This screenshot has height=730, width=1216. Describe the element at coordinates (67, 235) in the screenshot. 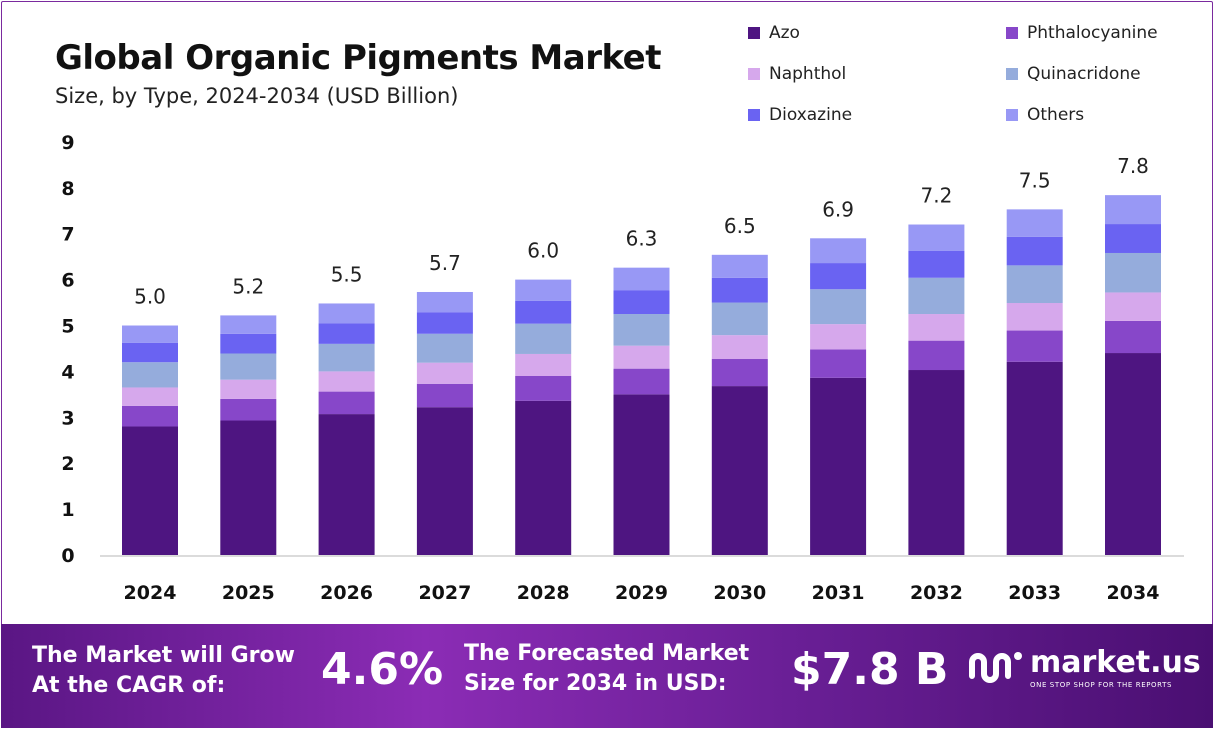

I see `y-tick-label: 7` at that location.